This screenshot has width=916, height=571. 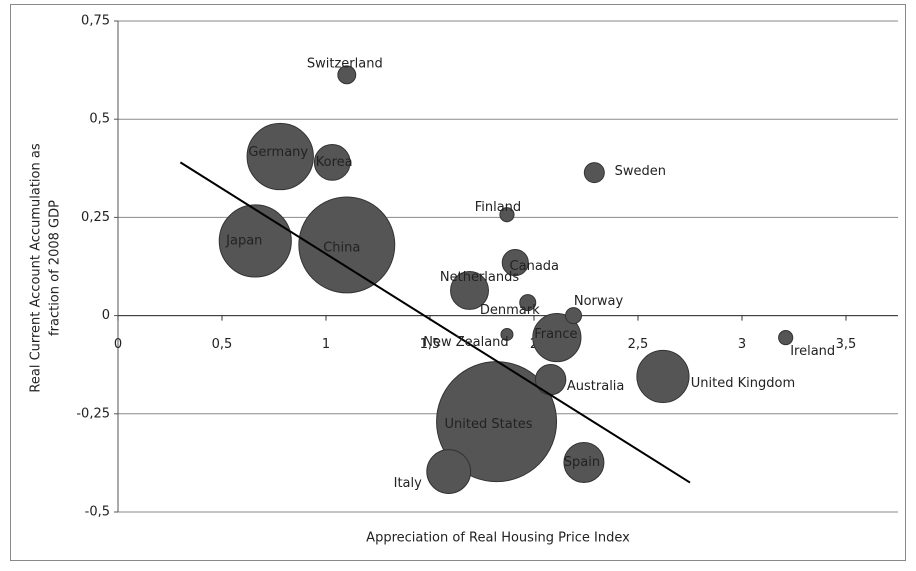 I want to click on data-label: France, so click(x=555, y=334).